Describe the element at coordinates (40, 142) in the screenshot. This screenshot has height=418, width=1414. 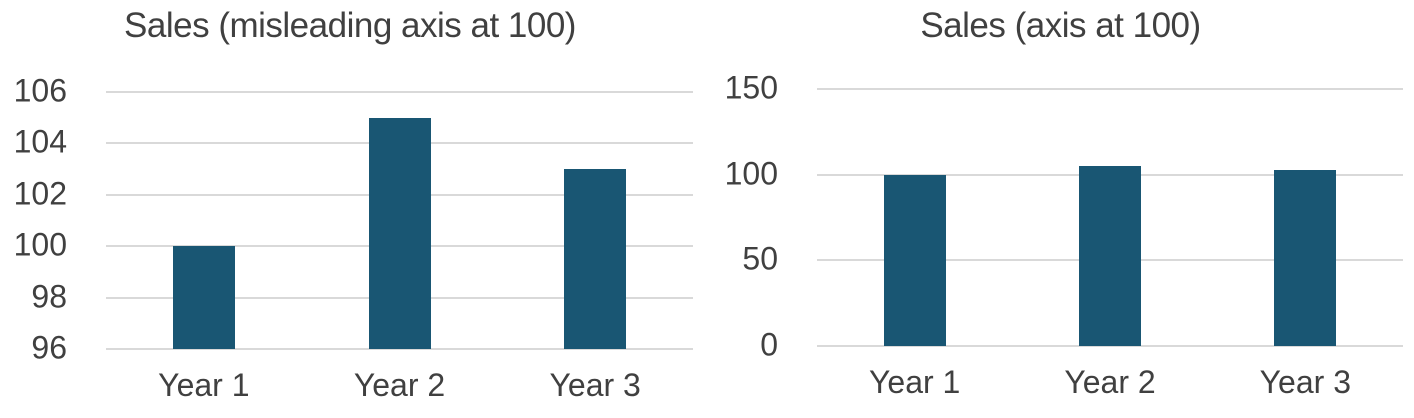
I see `y-axis-tick-label: 104` at that location.